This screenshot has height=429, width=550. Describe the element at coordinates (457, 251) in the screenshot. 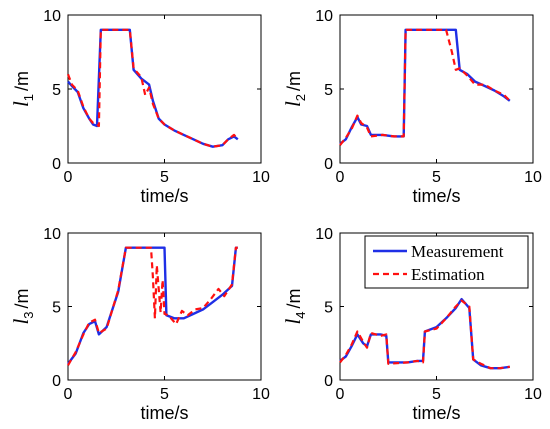

I see `legend-measurement-label: Measurement` at that location.